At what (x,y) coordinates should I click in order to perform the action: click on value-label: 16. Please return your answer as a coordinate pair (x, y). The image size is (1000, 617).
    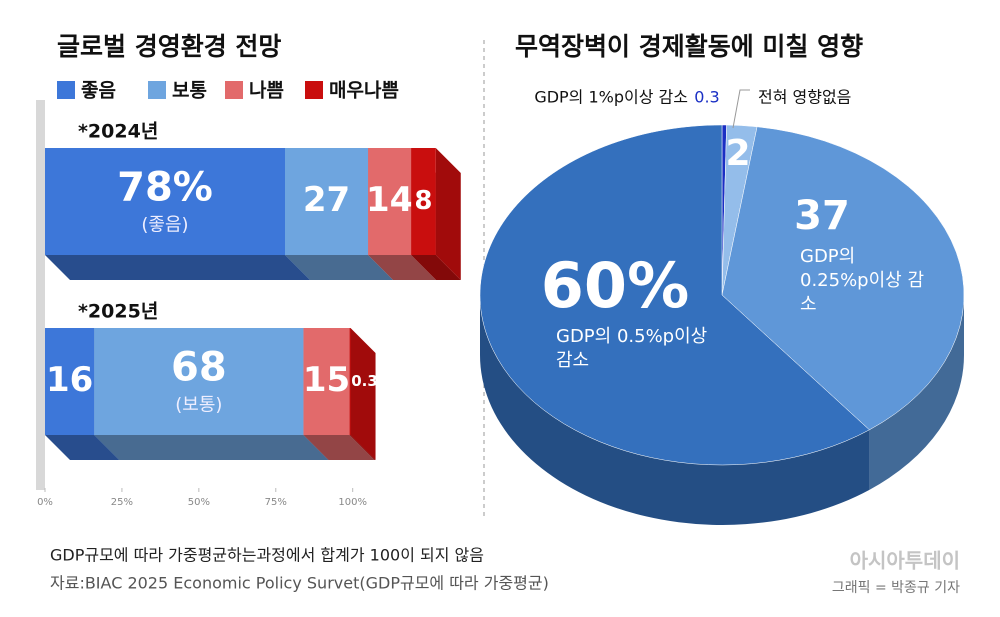
    Looking at the image, I should click on (69, 380).